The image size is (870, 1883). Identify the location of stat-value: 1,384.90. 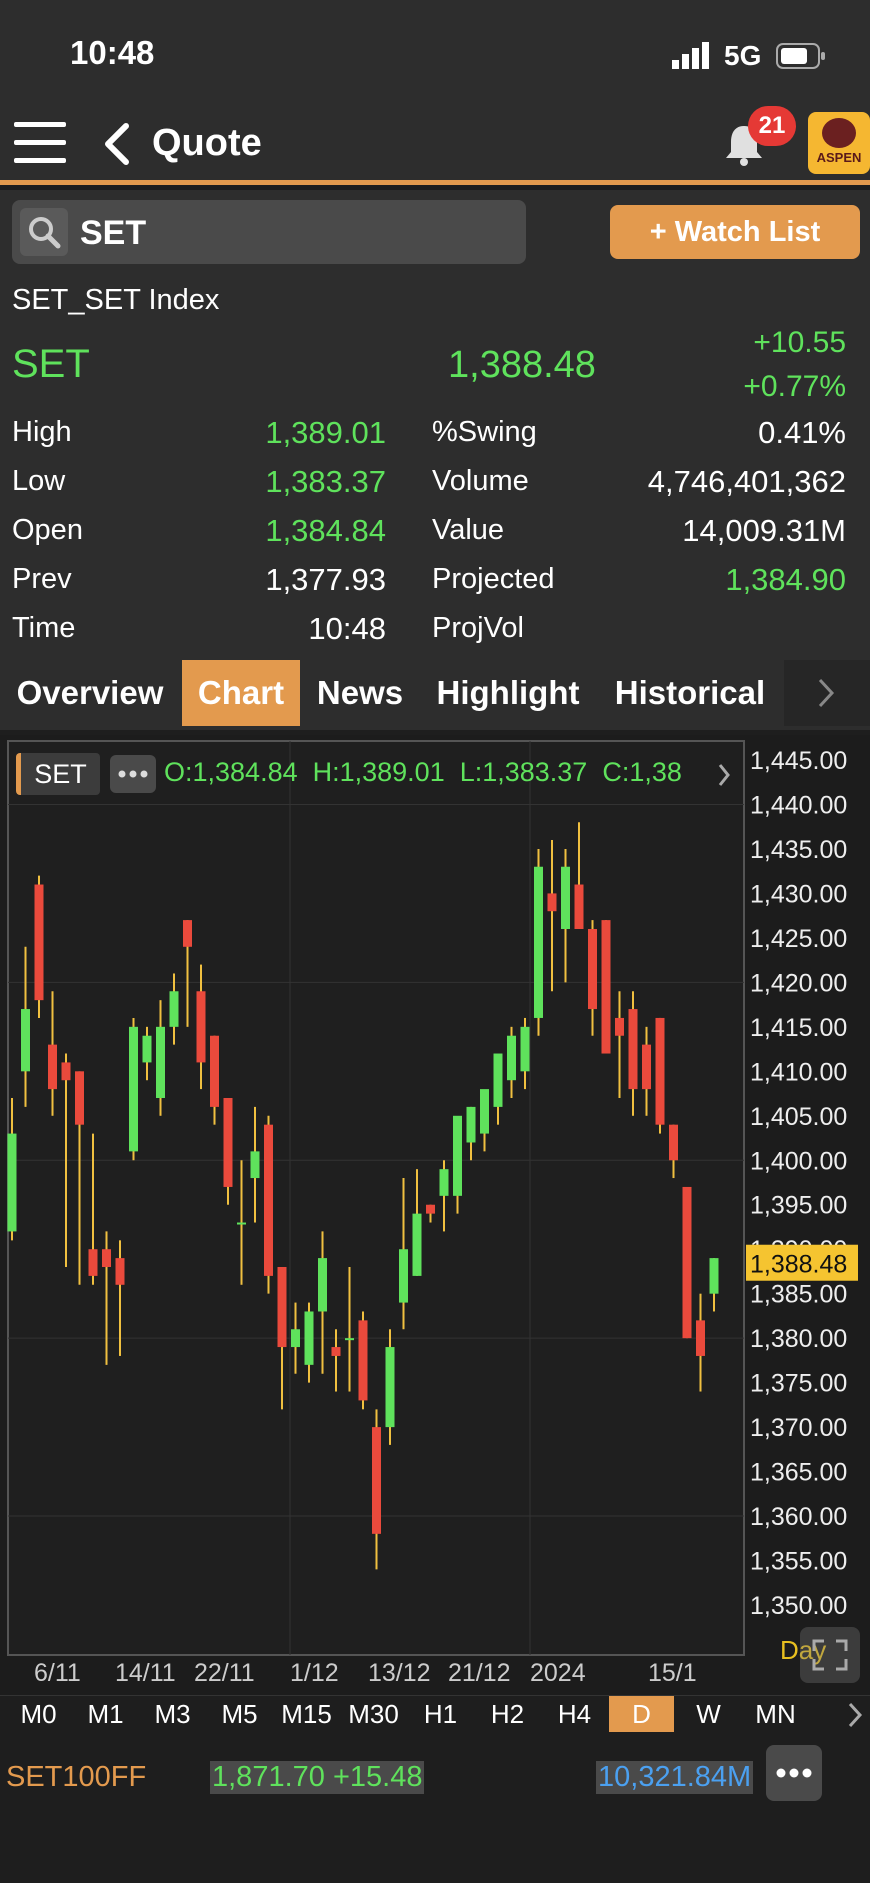
(785, 579).